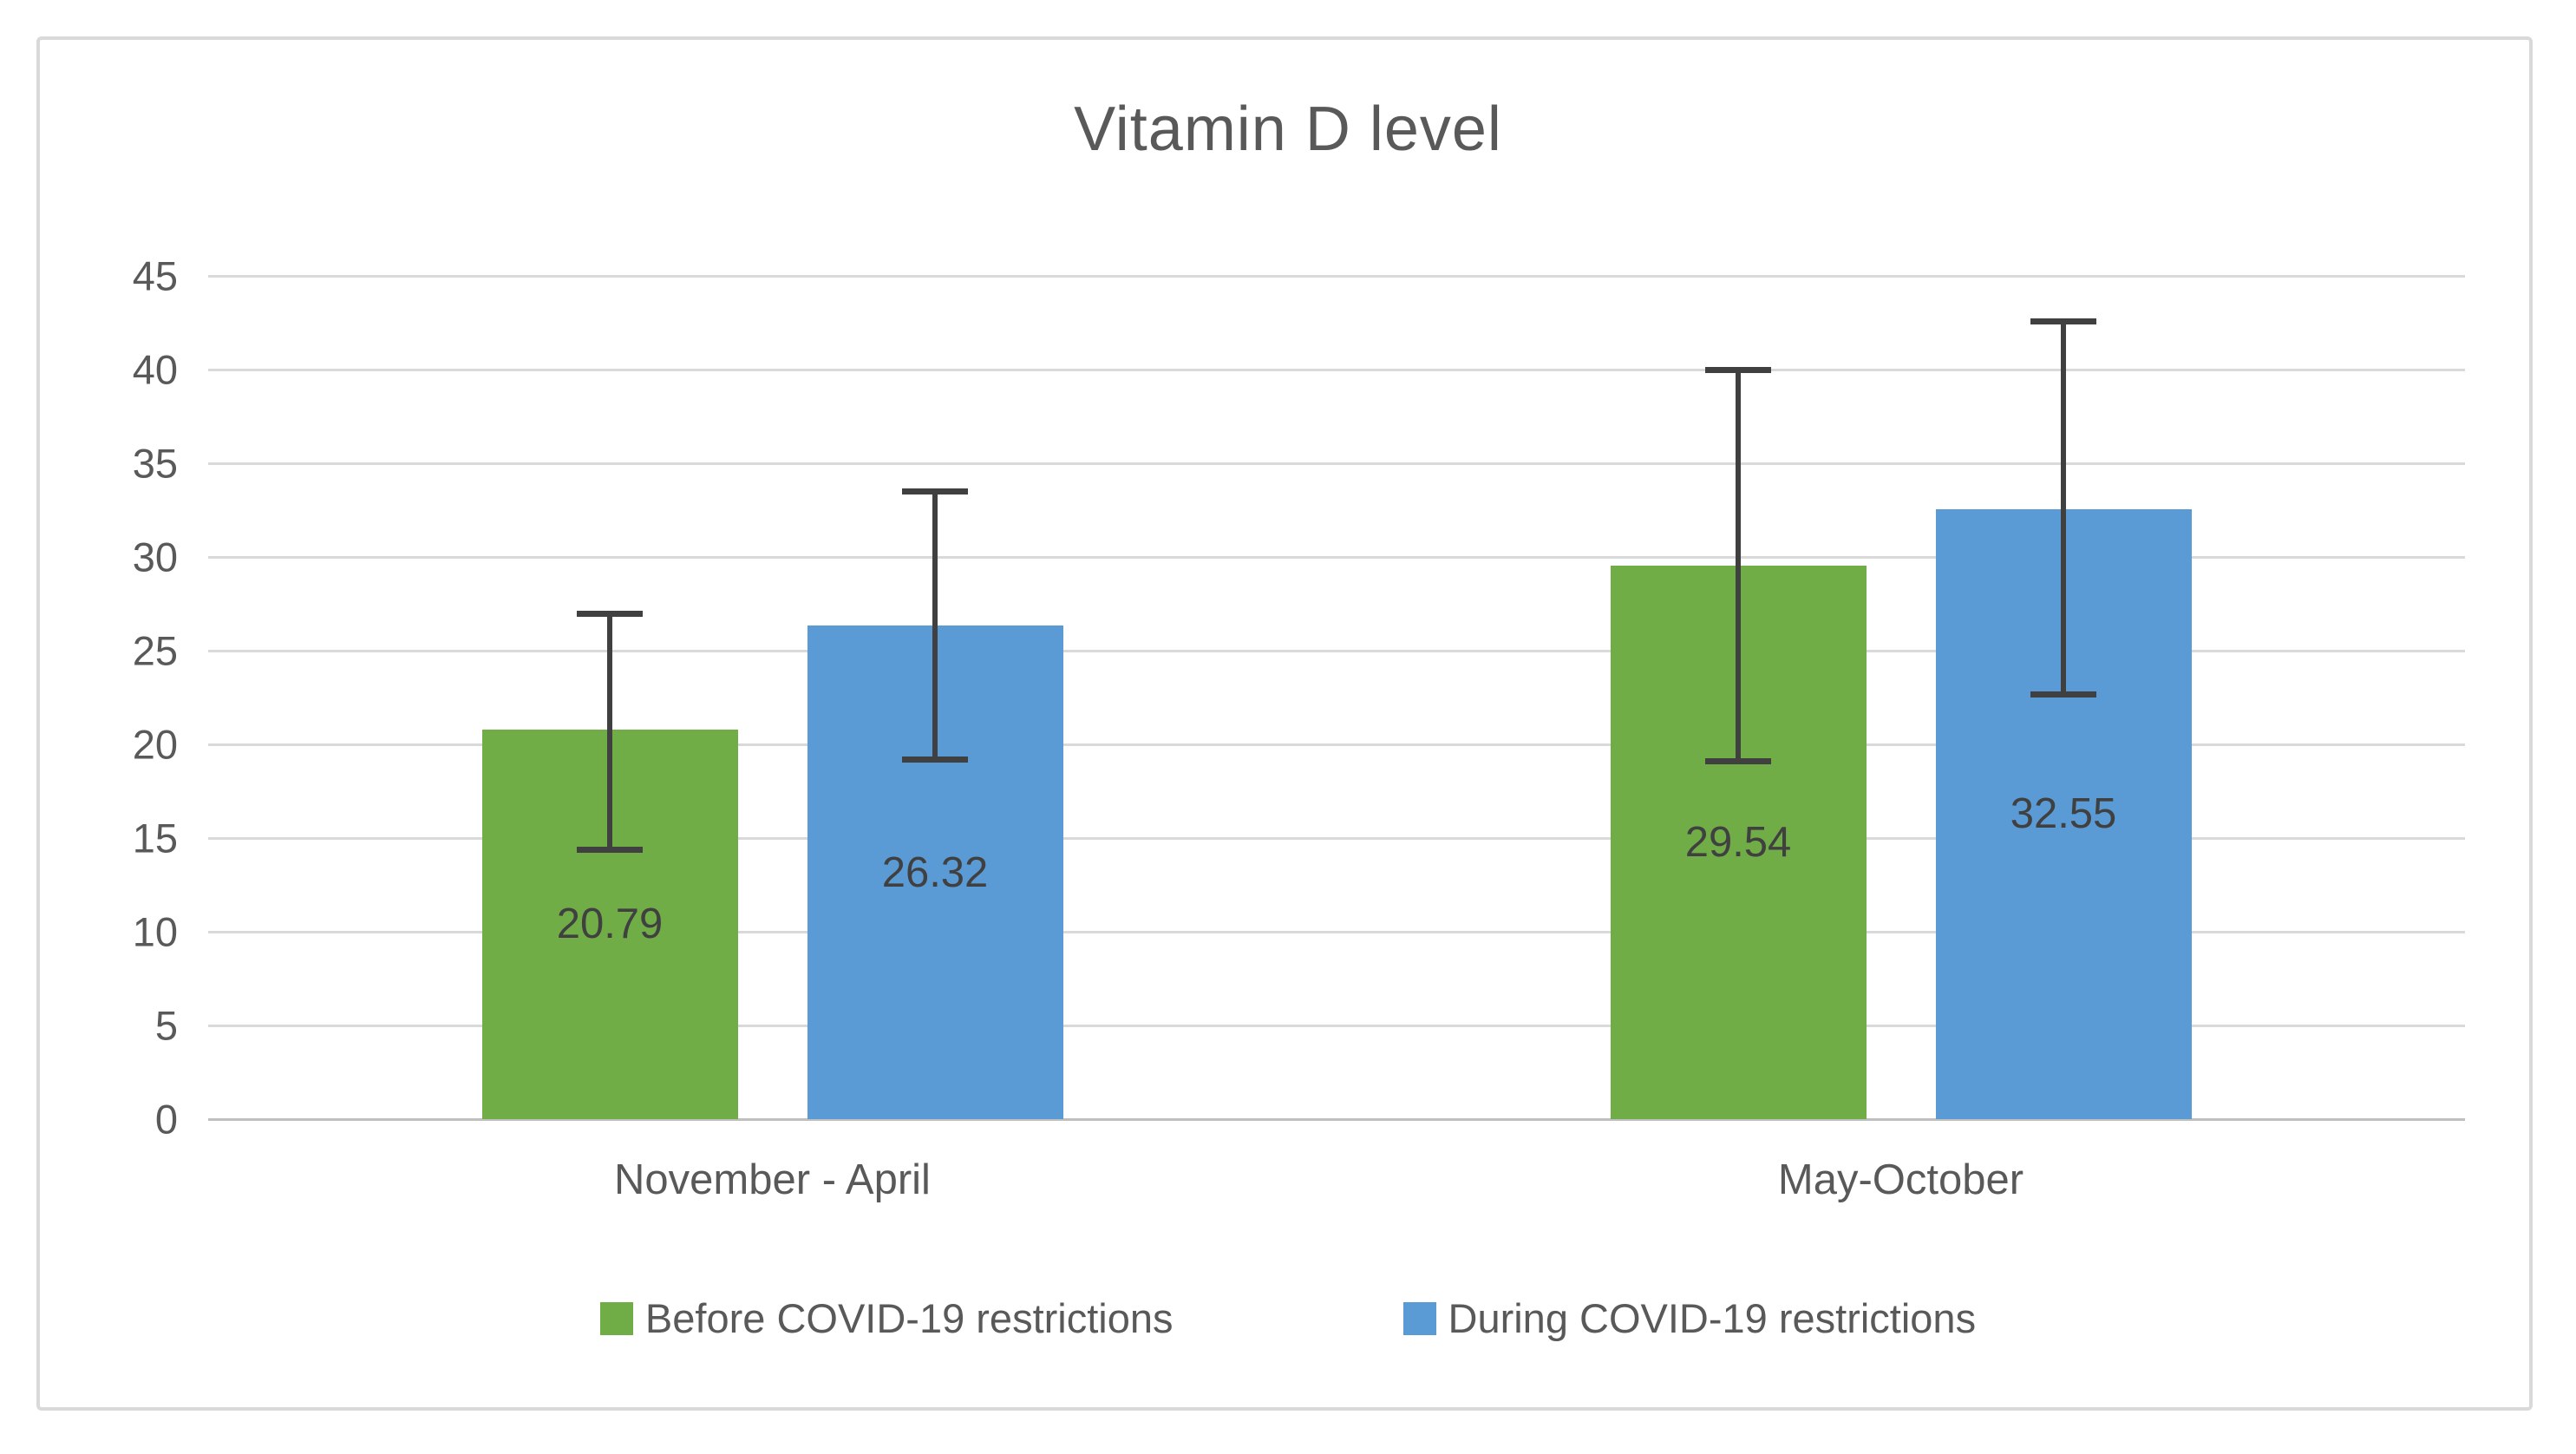  What do you see at coordinates (166, 1025) in the screenshot?
I see `y-tick-label: 5` at bounding box center [166, 1025].